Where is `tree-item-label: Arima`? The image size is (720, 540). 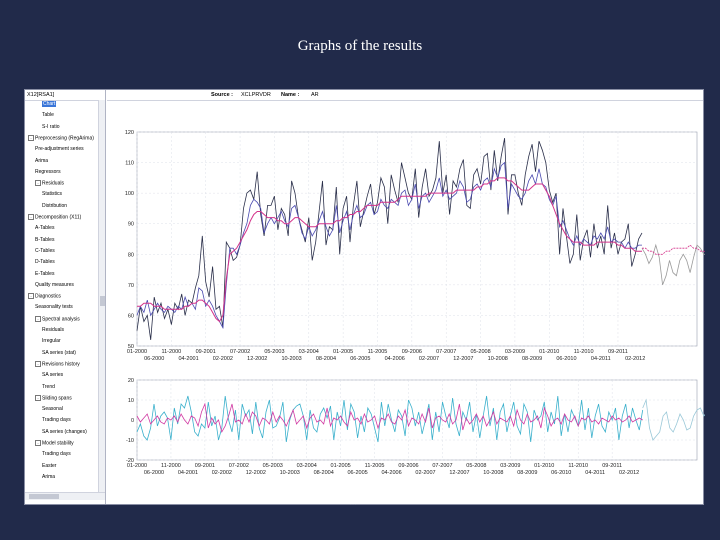
tree-item-label: Arima is located at coordinates (42, 160).